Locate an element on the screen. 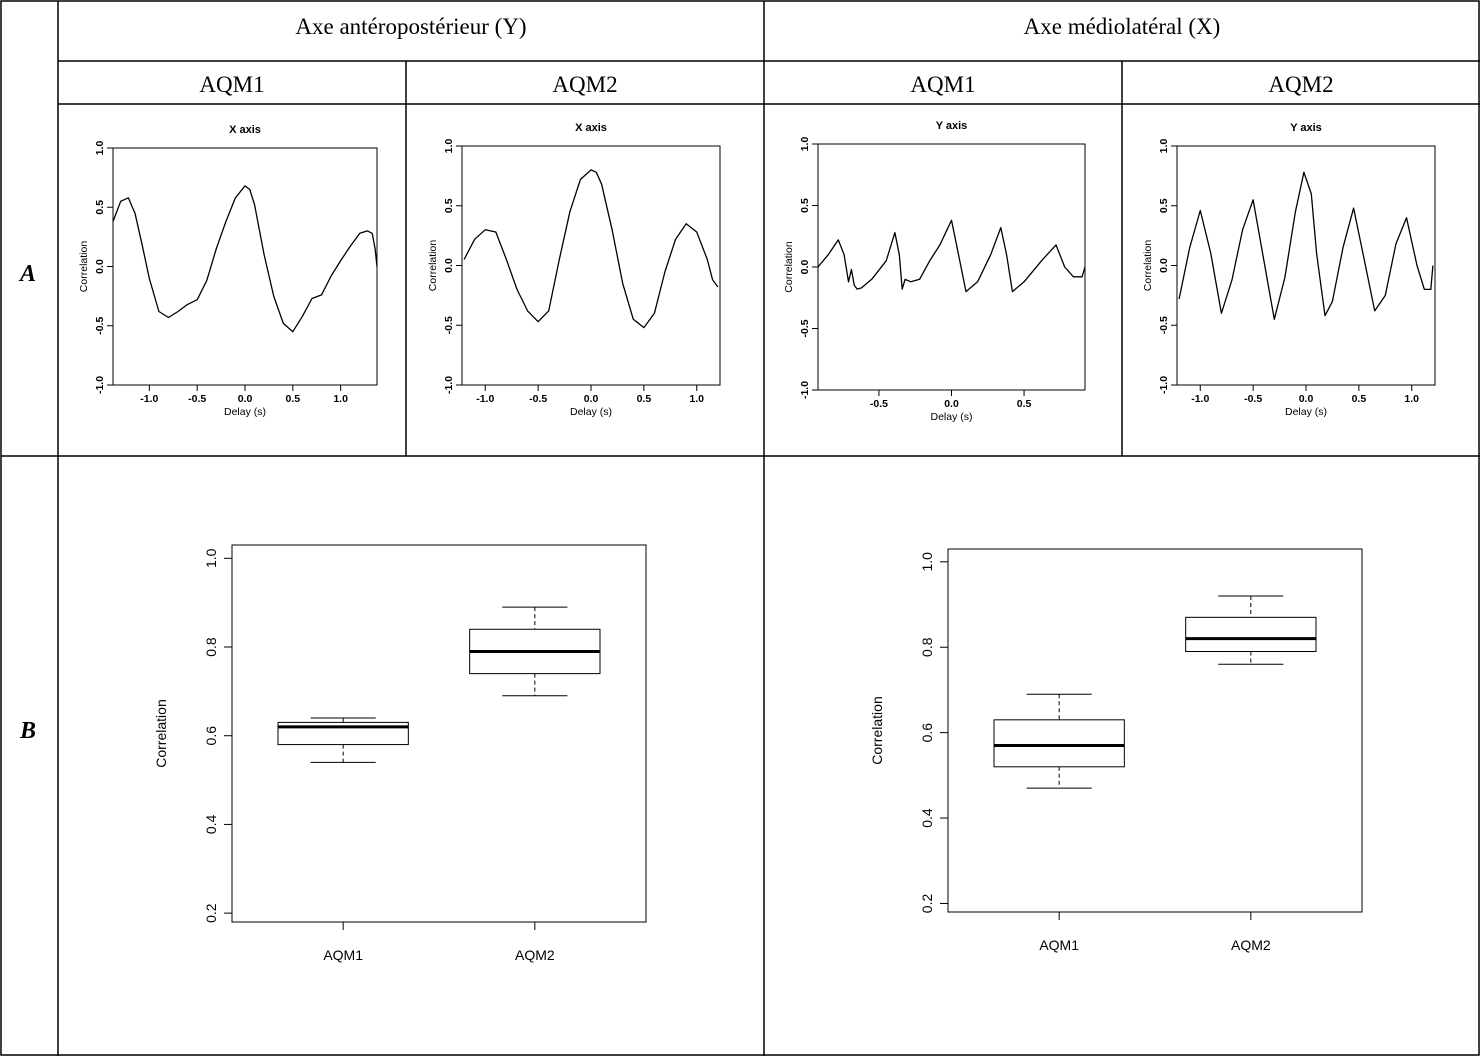  row-label-a: A is located at coordinates (28, 274).